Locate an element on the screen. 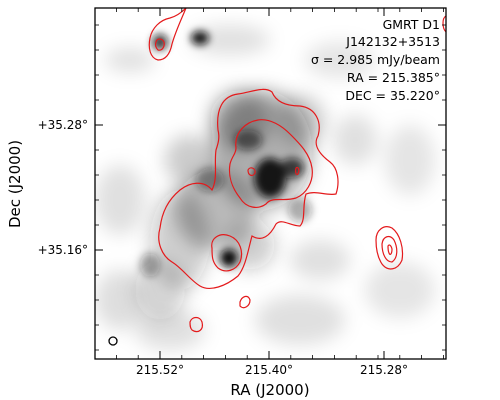 This screenshot has height=400, width=500. xtick-label-1: 215.52° is located at coordinates (160, 370).